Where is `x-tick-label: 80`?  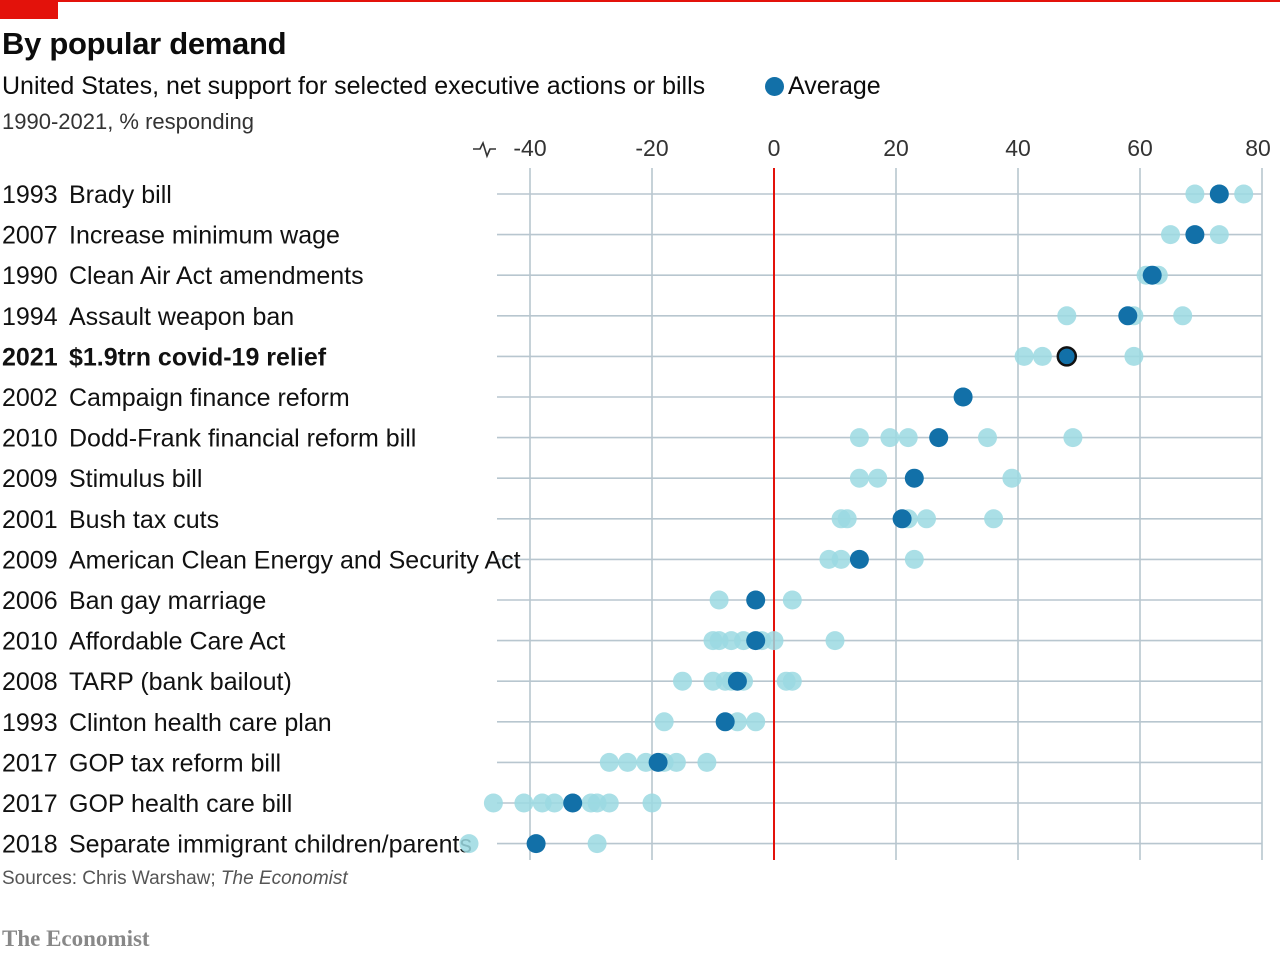 x-tick-label: 80 is located at coordinates (1258, 148).